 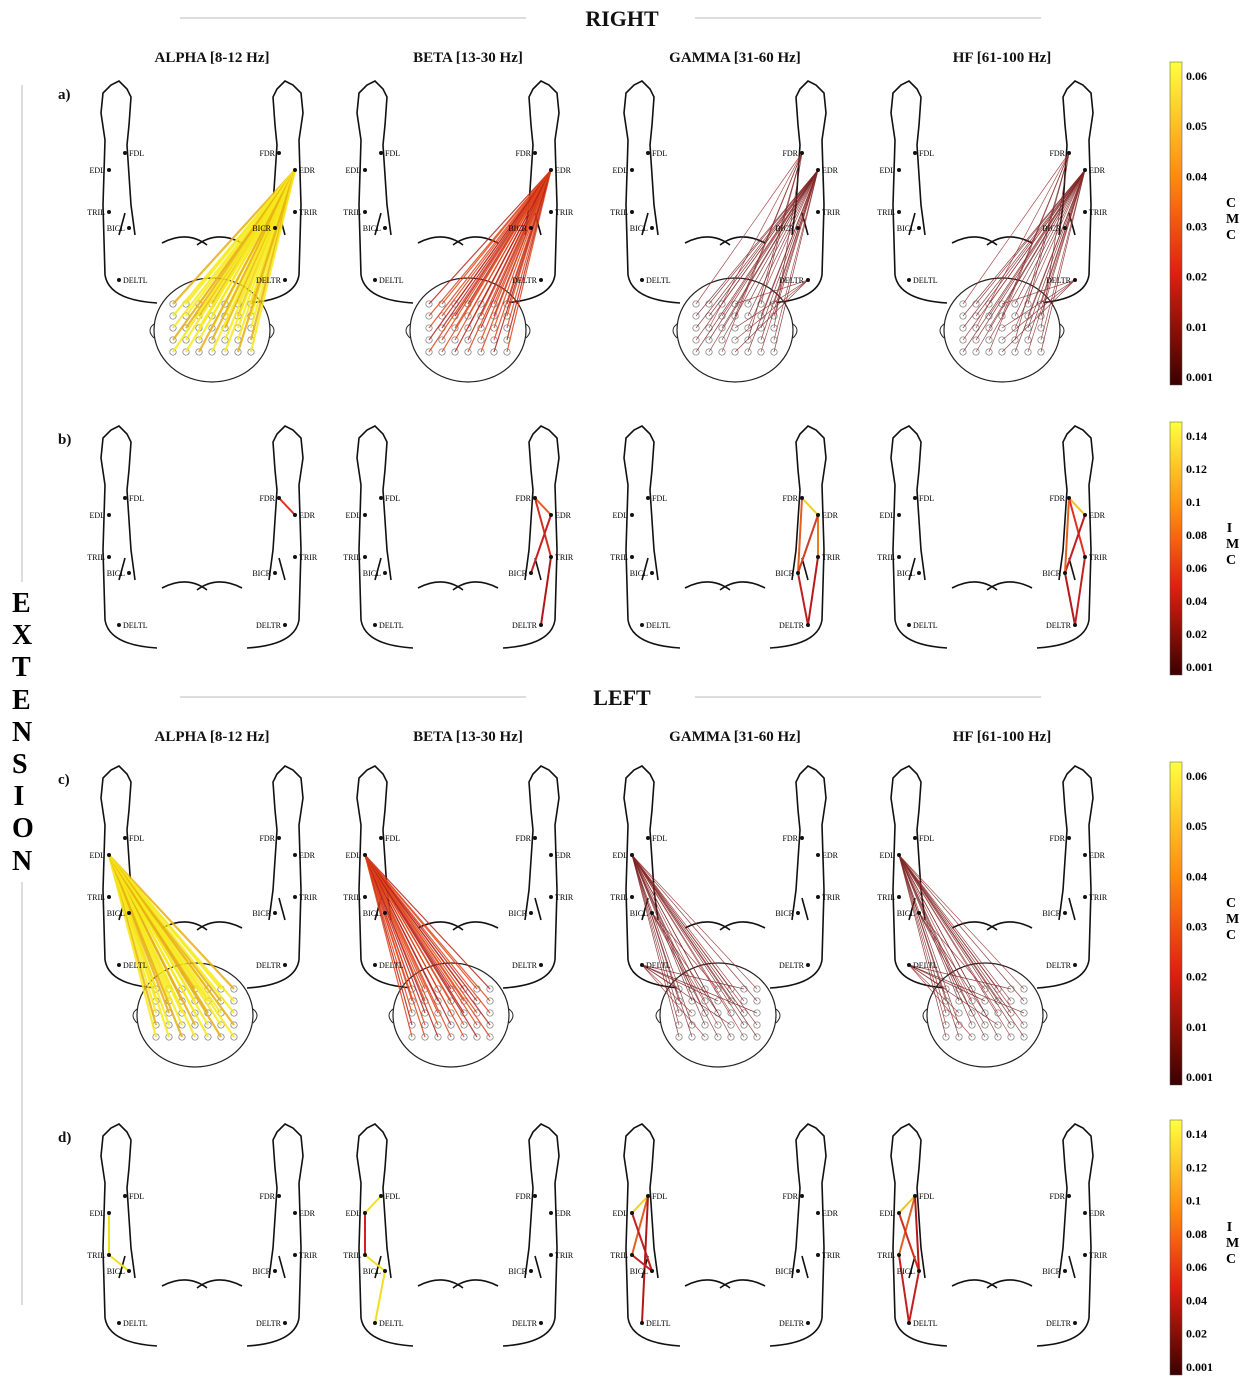 I want to click on colorbar-label: CMC, so click(x=1233, y=919).